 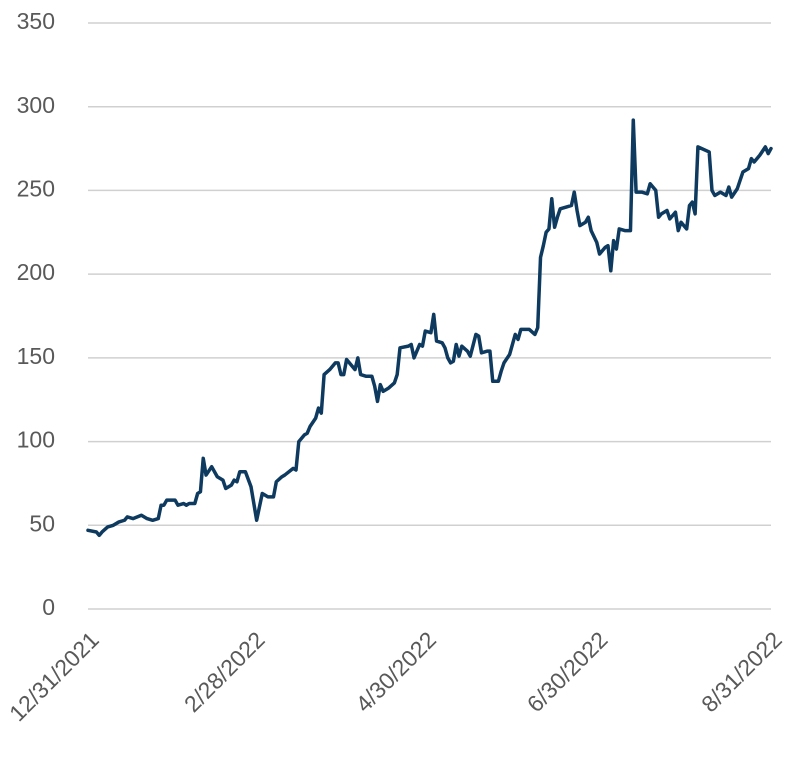 What do you see at coordinates (48, 607) in the screenshot?
I see `y-tick-label: 0` at bounding box center [48, 607].